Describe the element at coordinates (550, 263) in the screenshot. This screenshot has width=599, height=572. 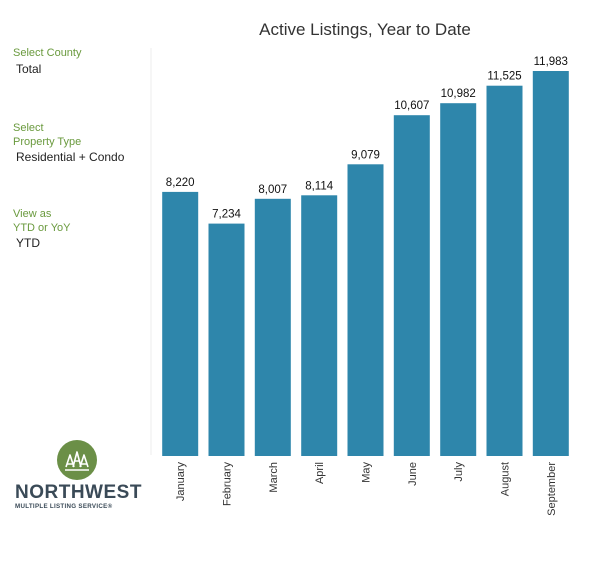
I see `bar-september` at that location.